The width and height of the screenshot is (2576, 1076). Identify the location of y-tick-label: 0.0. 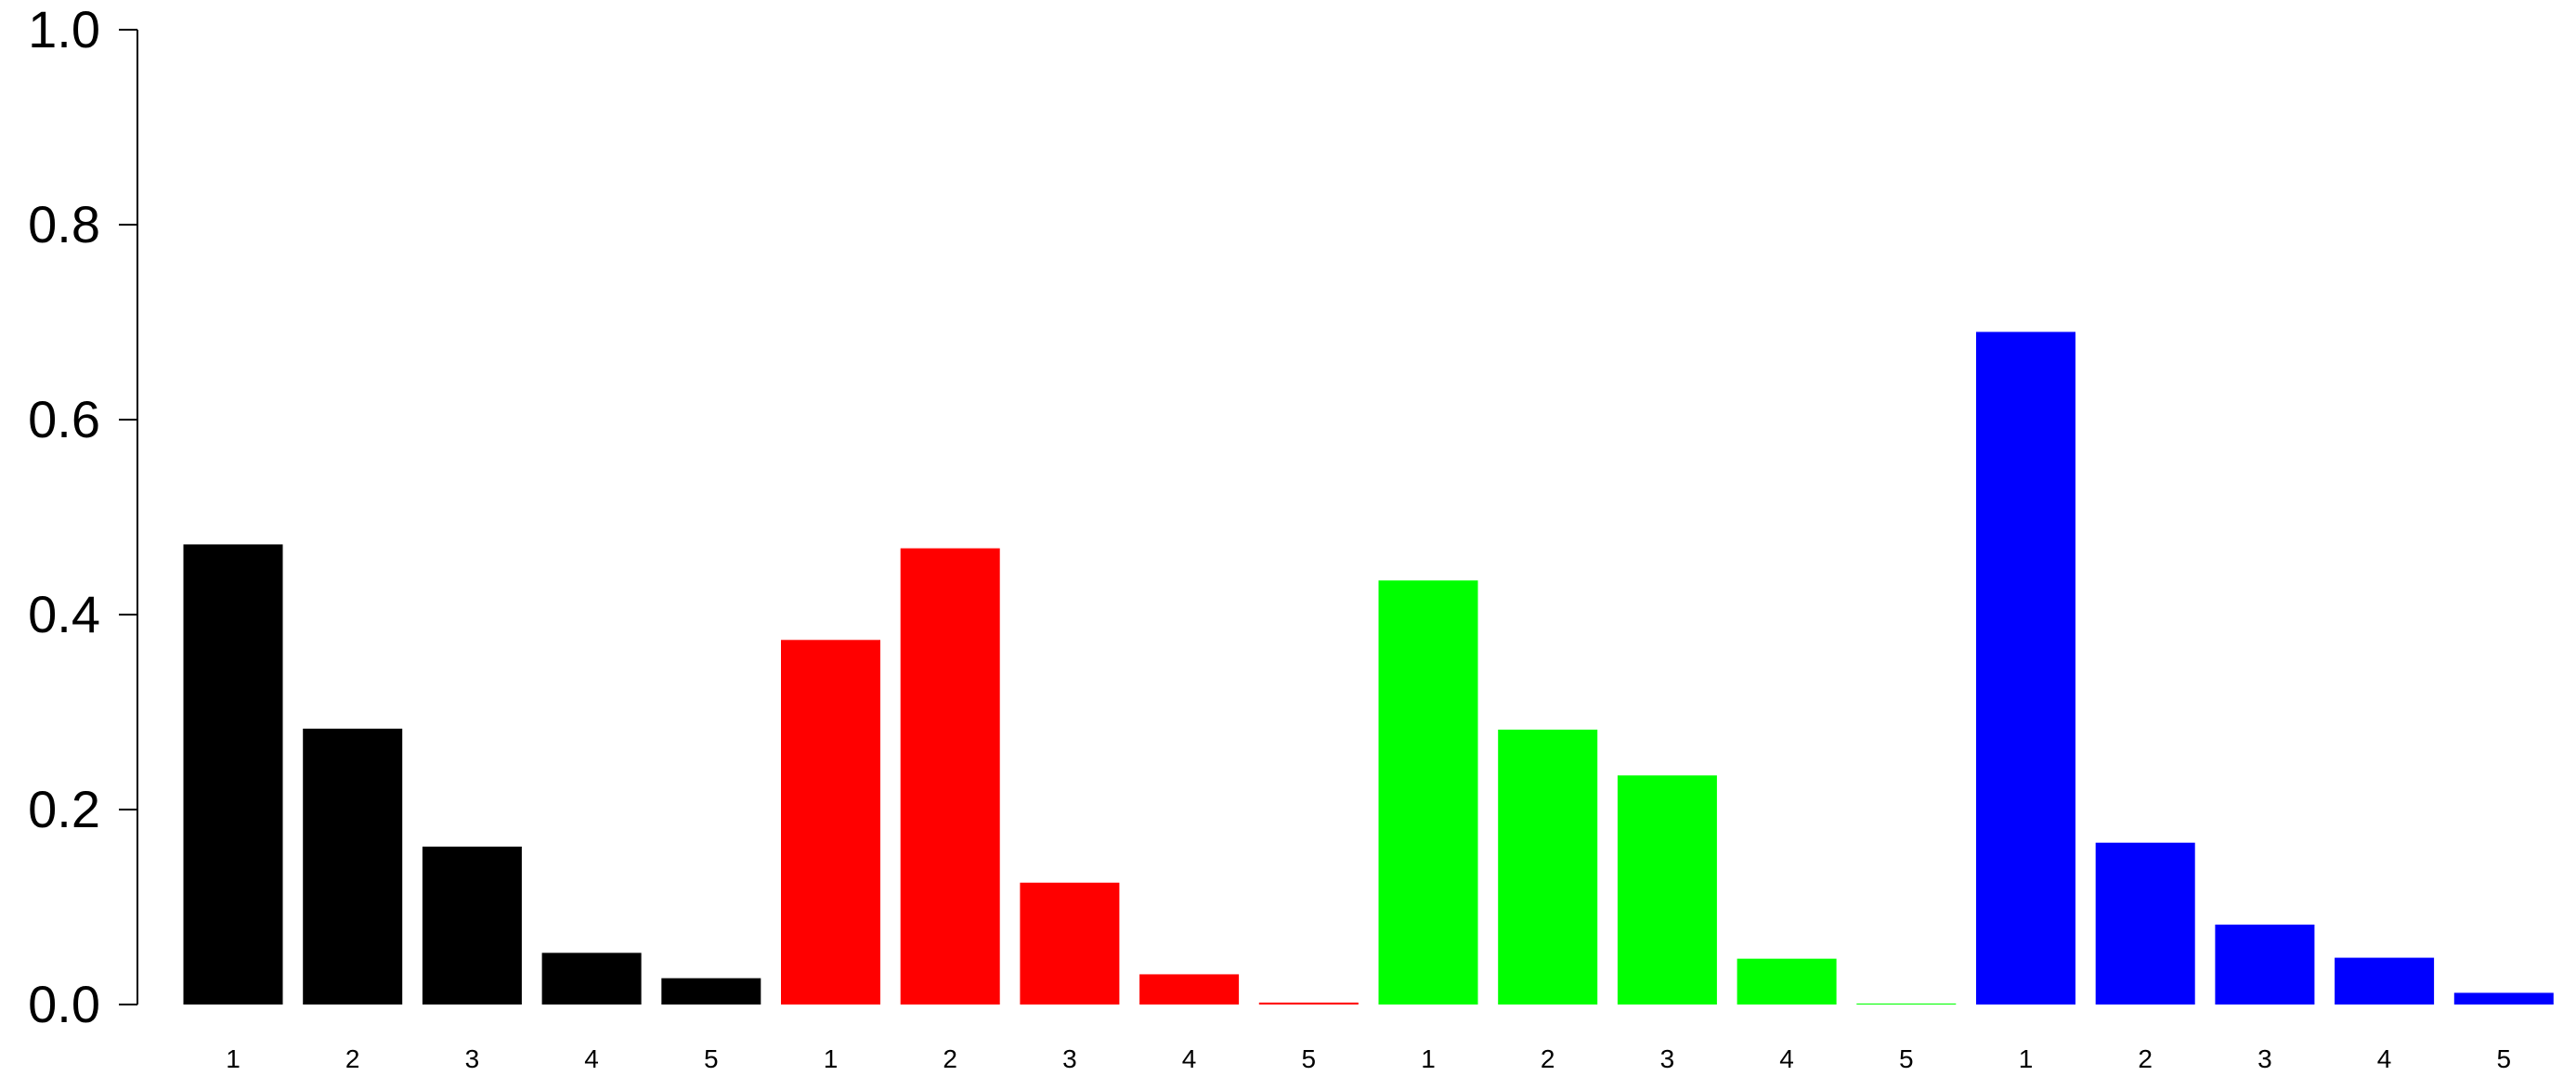
(64, 1004).